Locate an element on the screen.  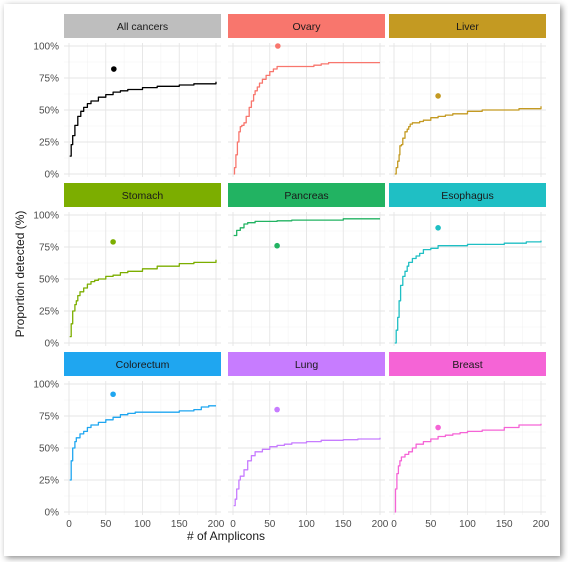
series-line-colorectum is located at coordinates (142, 443).